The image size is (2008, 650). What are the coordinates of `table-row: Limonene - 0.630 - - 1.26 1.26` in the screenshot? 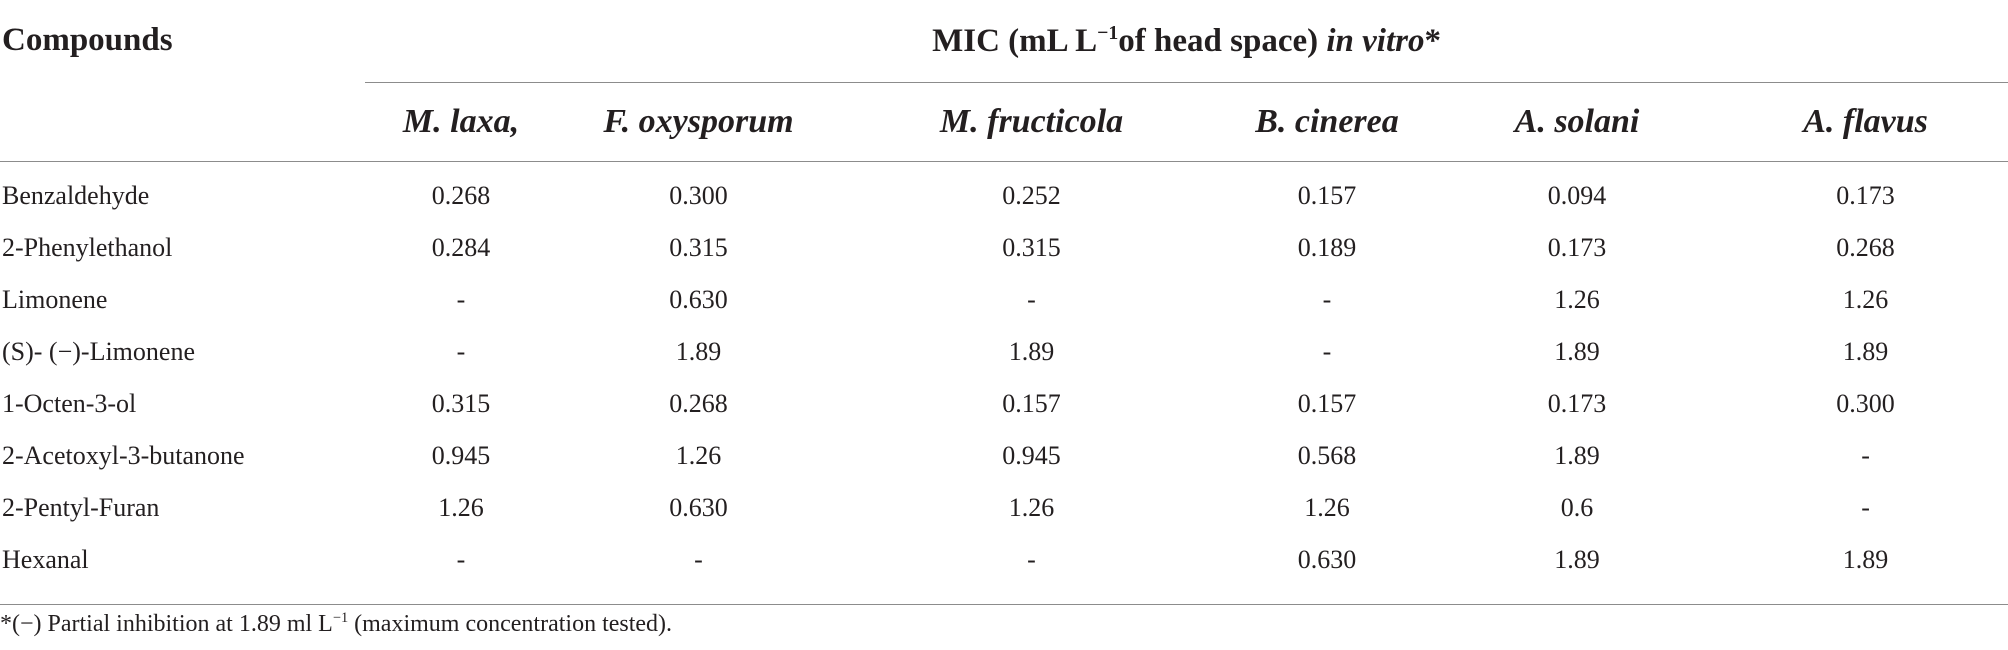 It's located at (1004, 300).